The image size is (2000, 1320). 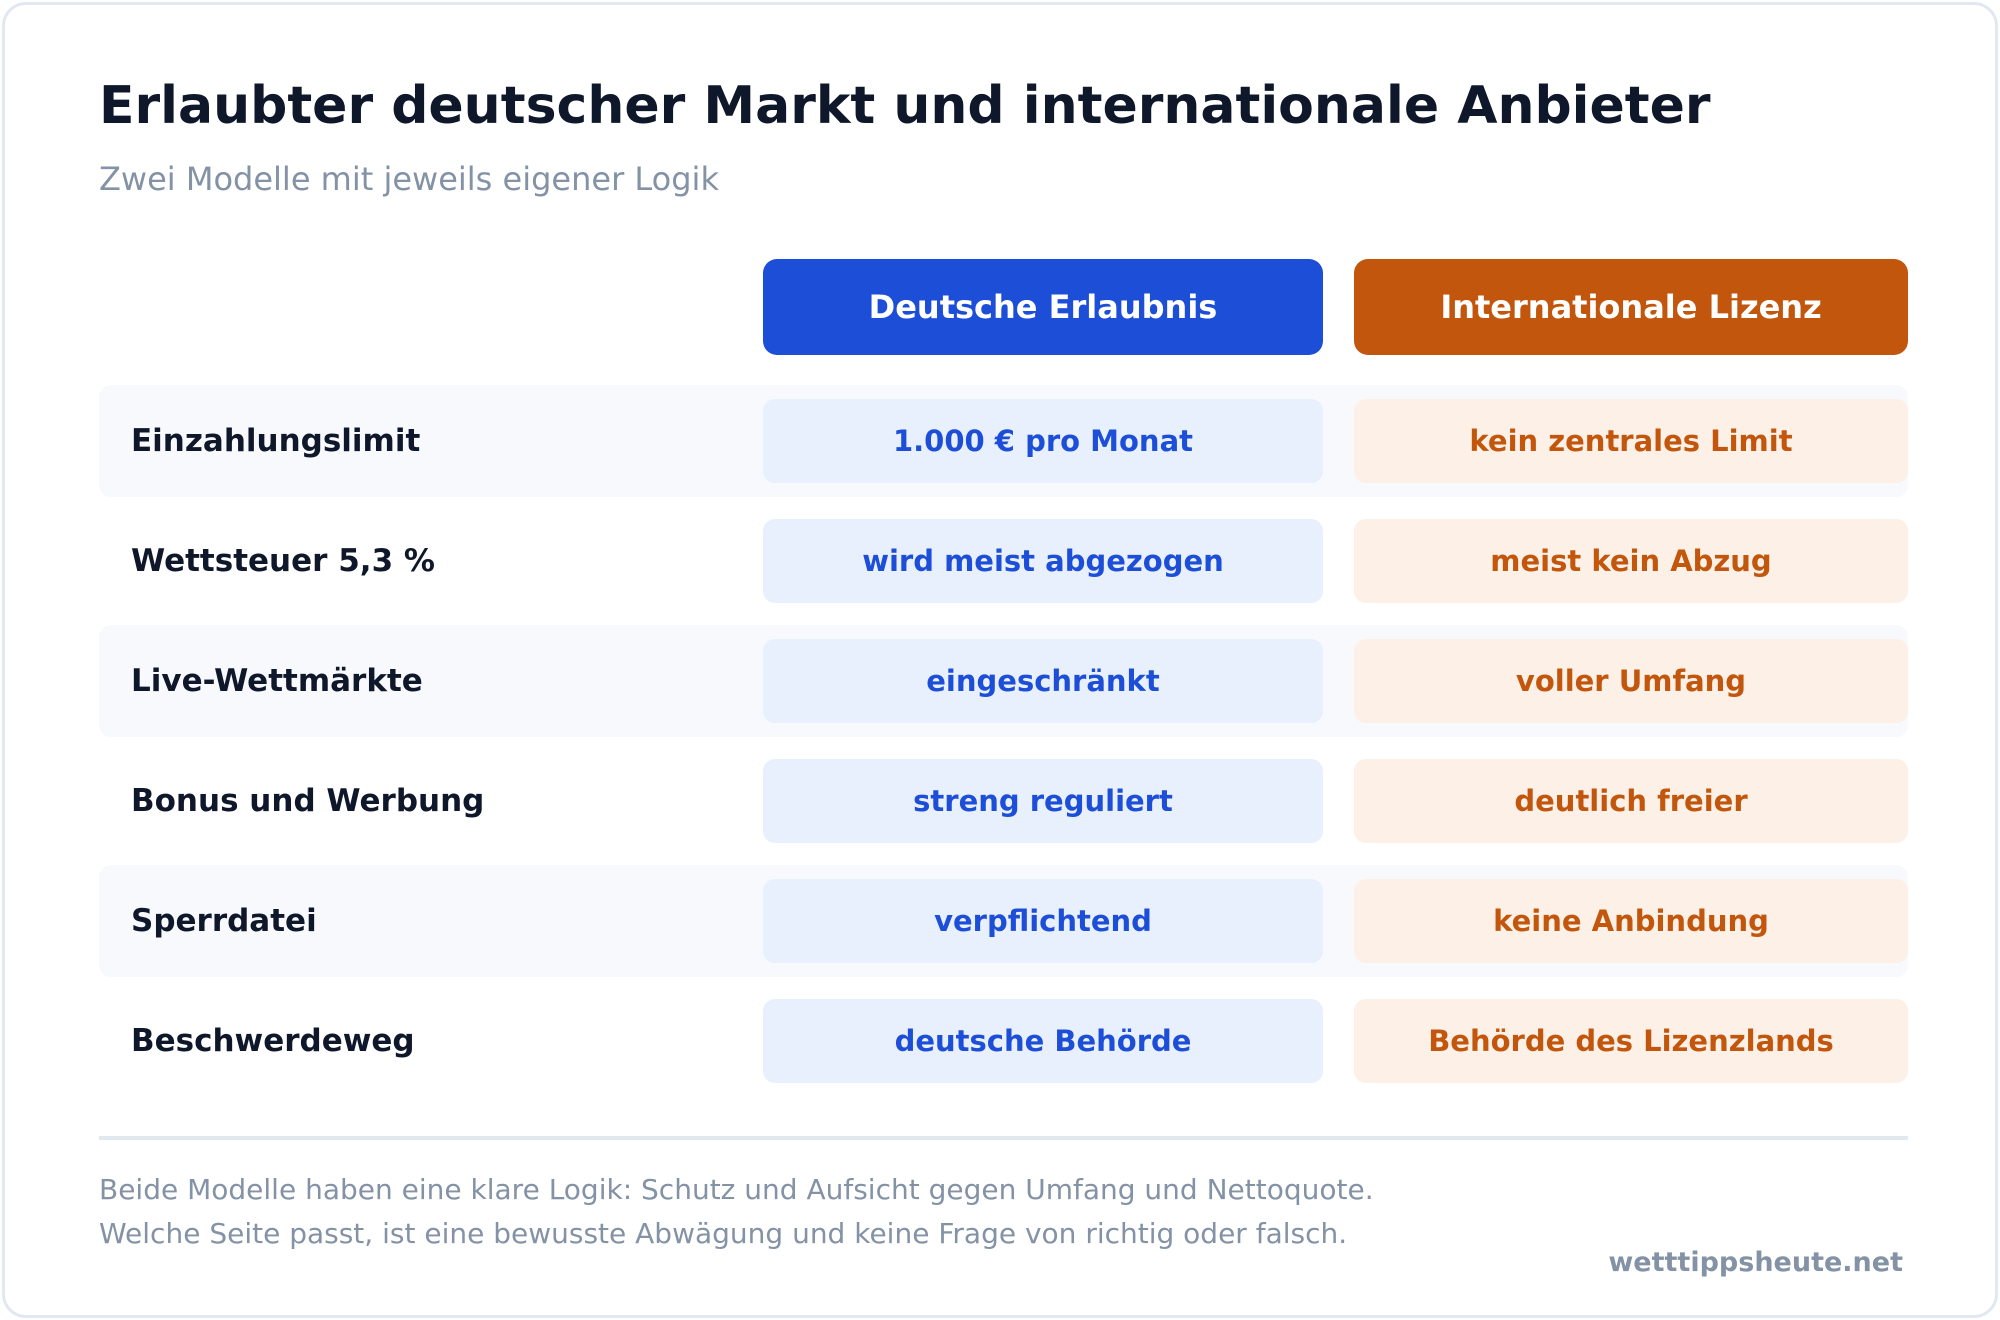 I want to click on table-row: Sperrdatei verpflichtend keine Anbindung, so click(x=1003, y=921).